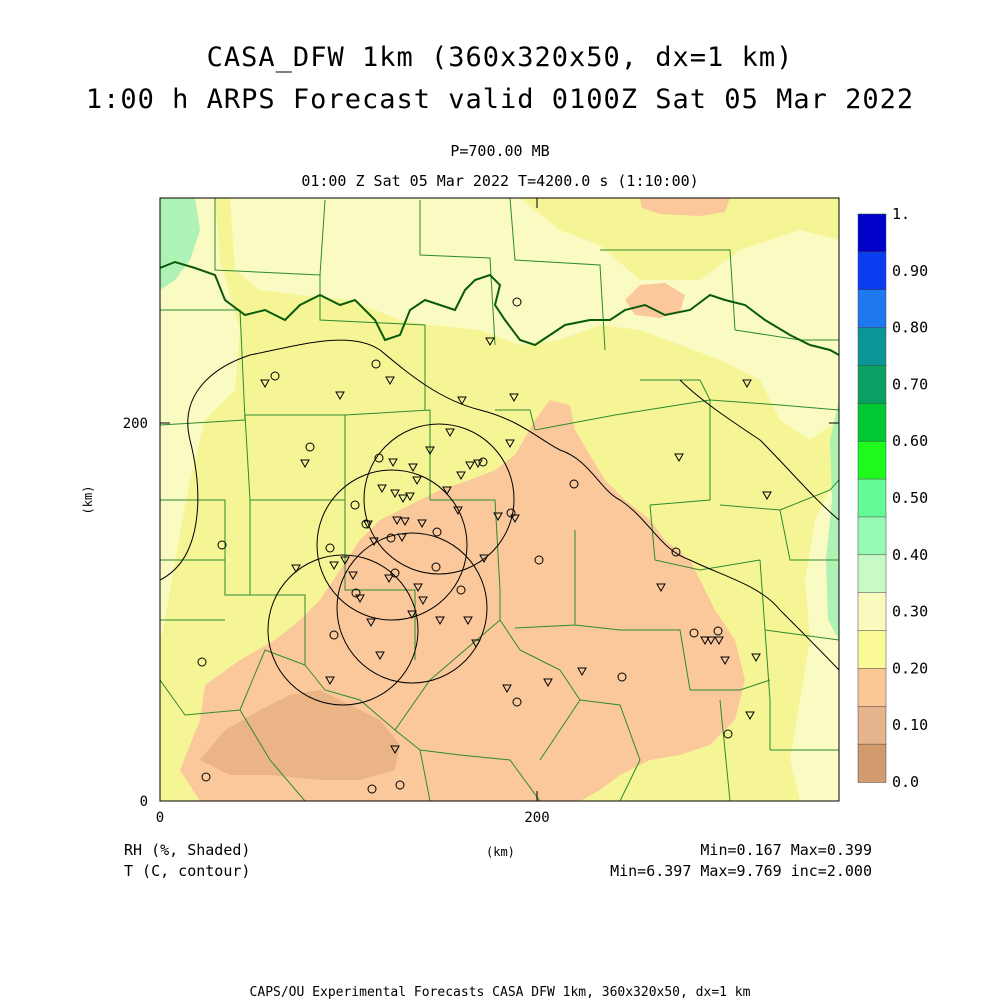  Describe the element at coordinates (180, 244) in the screenshot. I see `rh-green-patch-west` at that location.